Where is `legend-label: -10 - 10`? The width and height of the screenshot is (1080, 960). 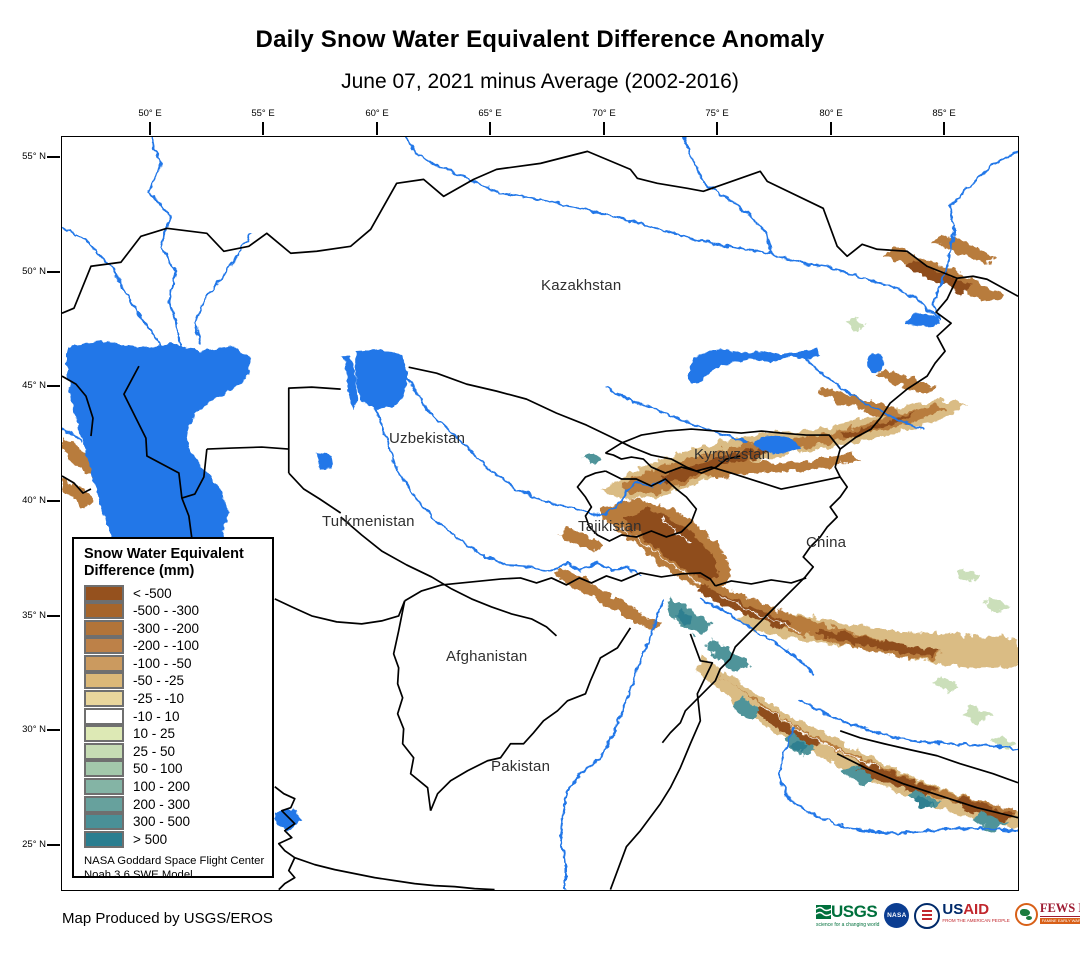
legend-label: -10 - 10 is located at coordinates (156, 716).